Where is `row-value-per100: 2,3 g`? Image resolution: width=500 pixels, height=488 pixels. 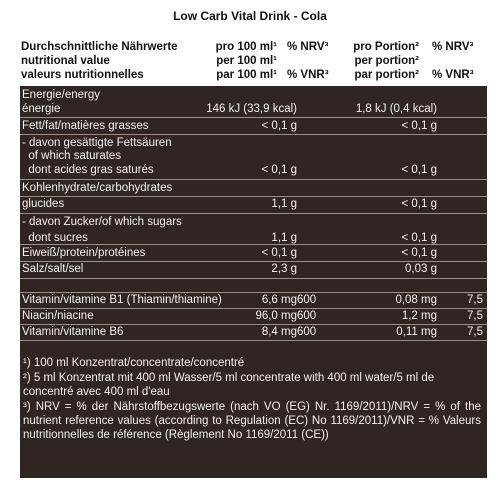 row-value-per100: 2,3 g is located at coordinates (284, 269).